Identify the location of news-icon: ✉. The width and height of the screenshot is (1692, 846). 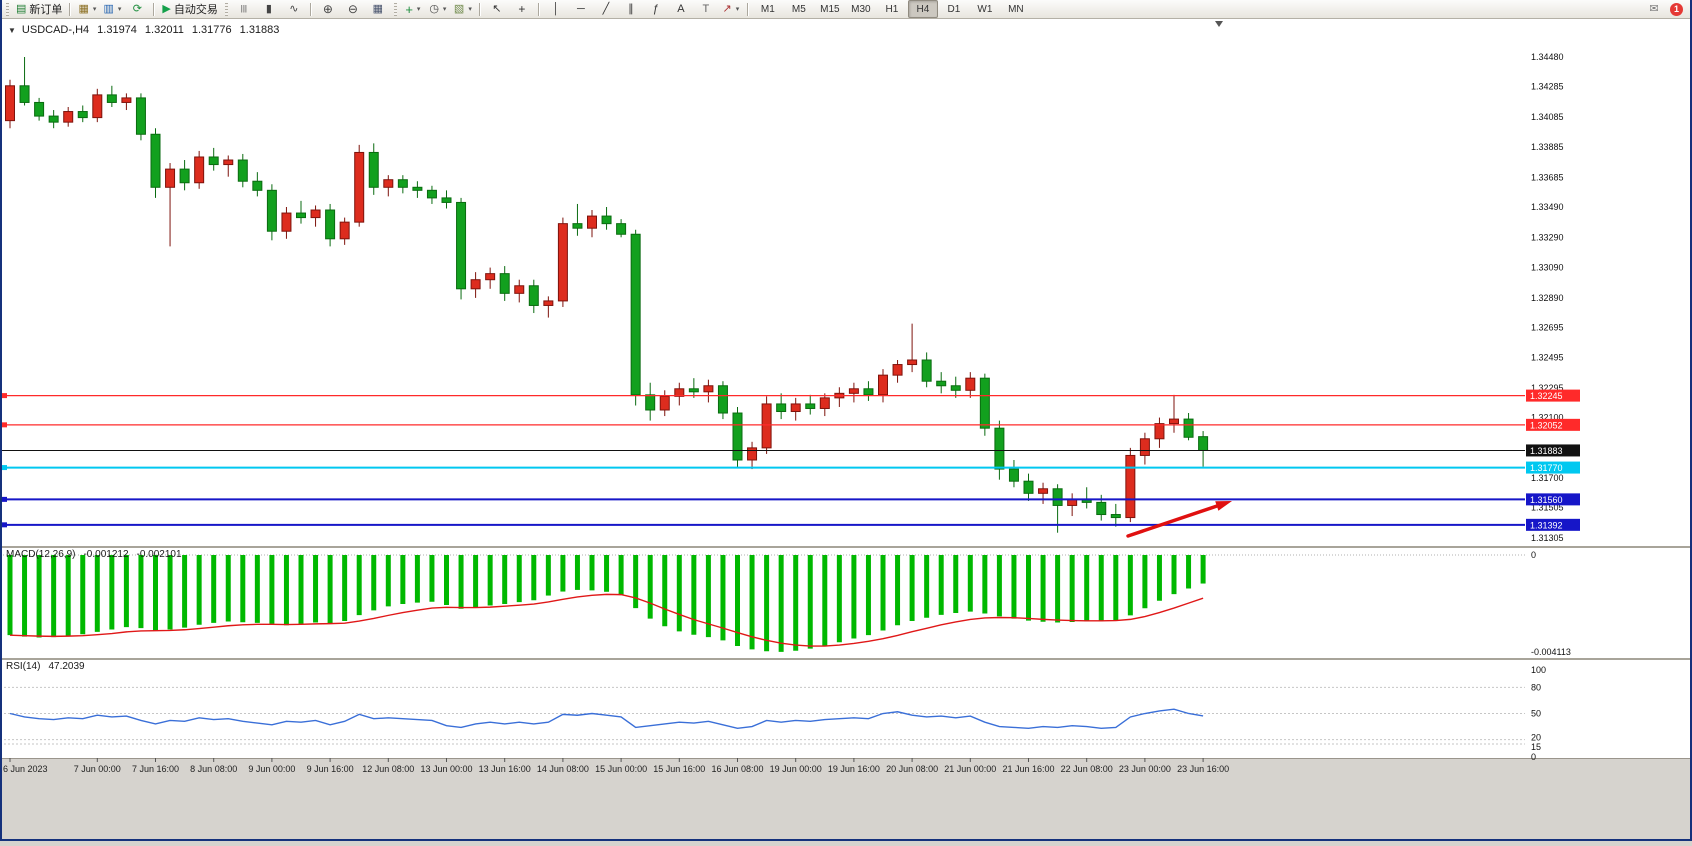
(1653, 9).